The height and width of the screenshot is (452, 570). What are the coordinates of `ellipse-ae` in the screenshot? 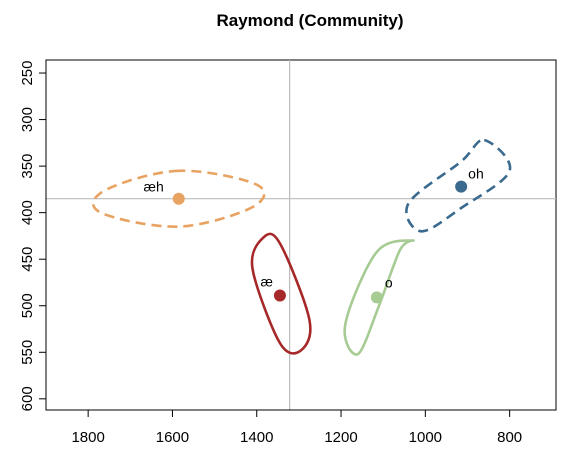 It's located at (281, 293).